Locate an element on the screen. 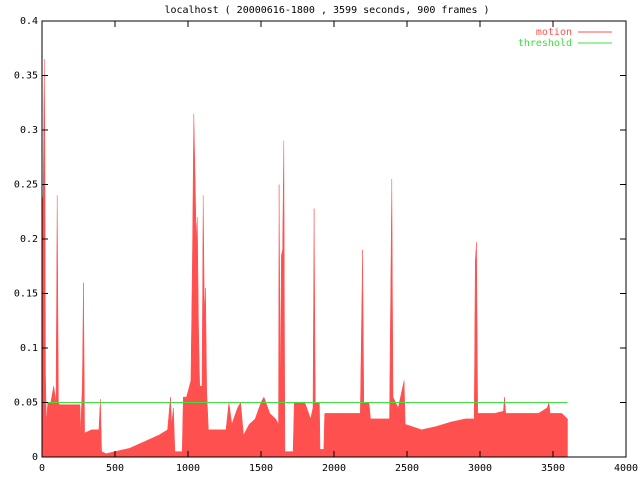 The width and height of the screenshot is (640, 480). x-tick-label: 3000 is located at coordinates (480, 468).